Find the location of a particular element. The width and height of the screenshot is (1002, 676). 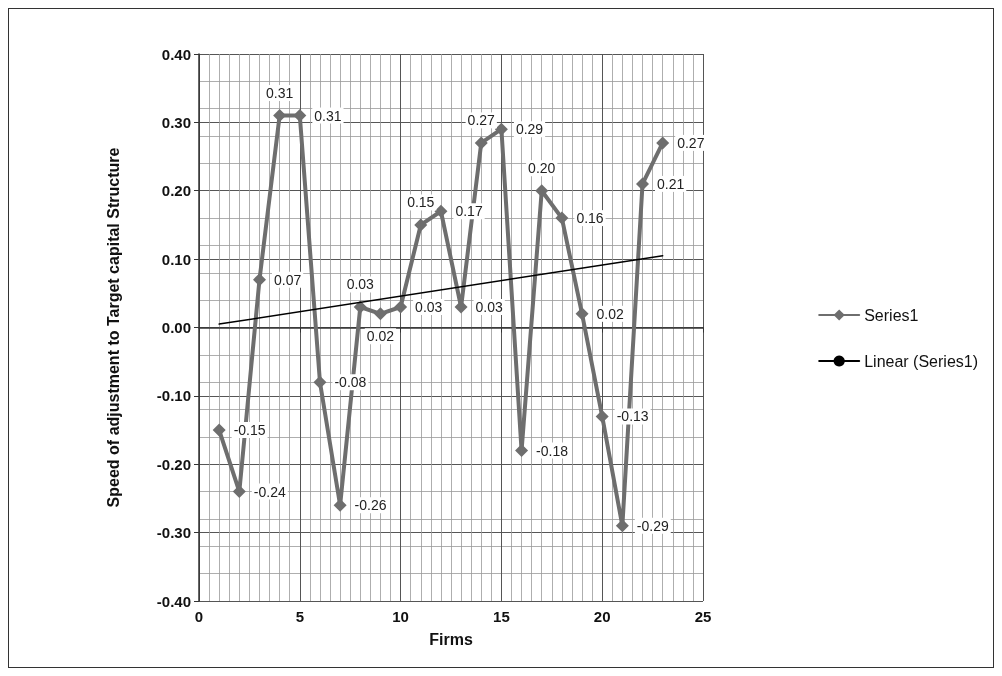

data-label: -0.15 is located at coordinates (249, 430).